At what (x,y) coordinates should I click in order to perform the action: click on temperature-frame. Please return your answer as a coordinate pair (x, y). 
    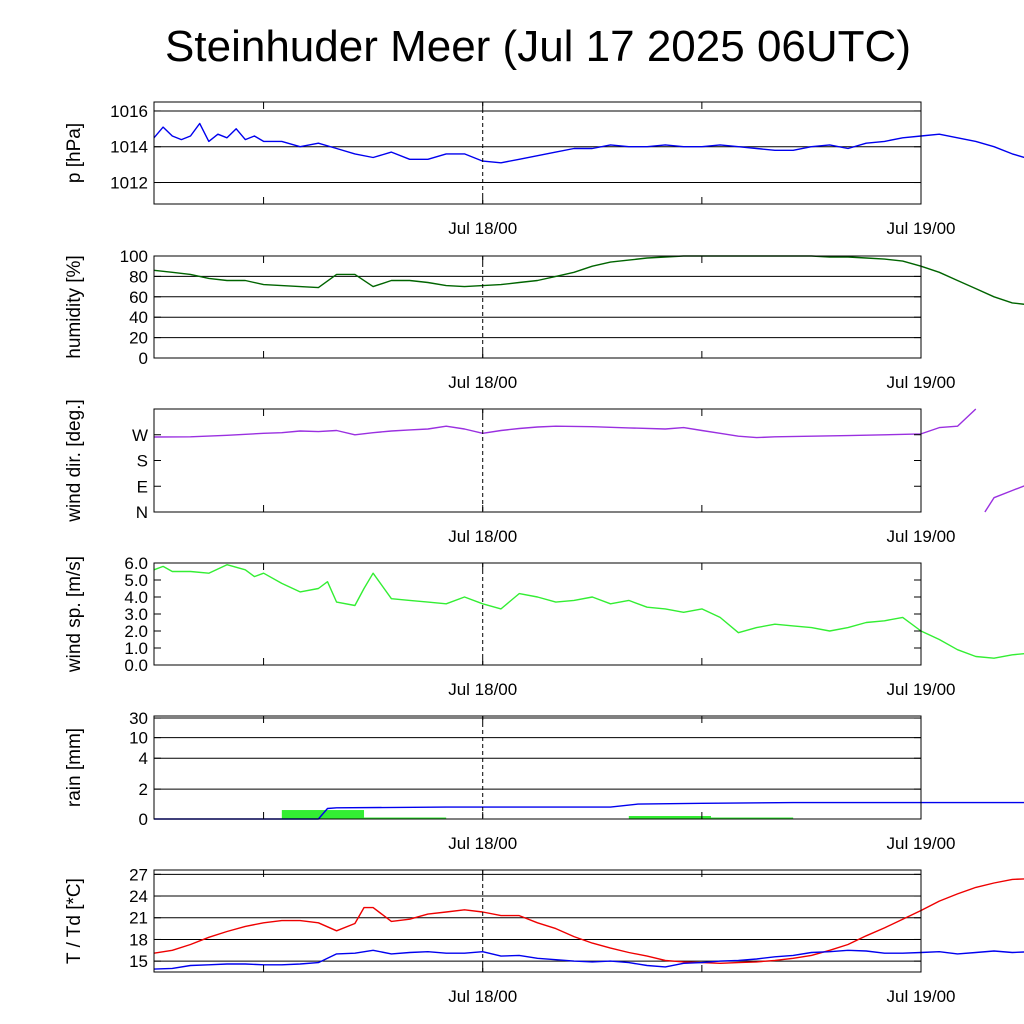
    Looking at the image, I should click on (537, 921).